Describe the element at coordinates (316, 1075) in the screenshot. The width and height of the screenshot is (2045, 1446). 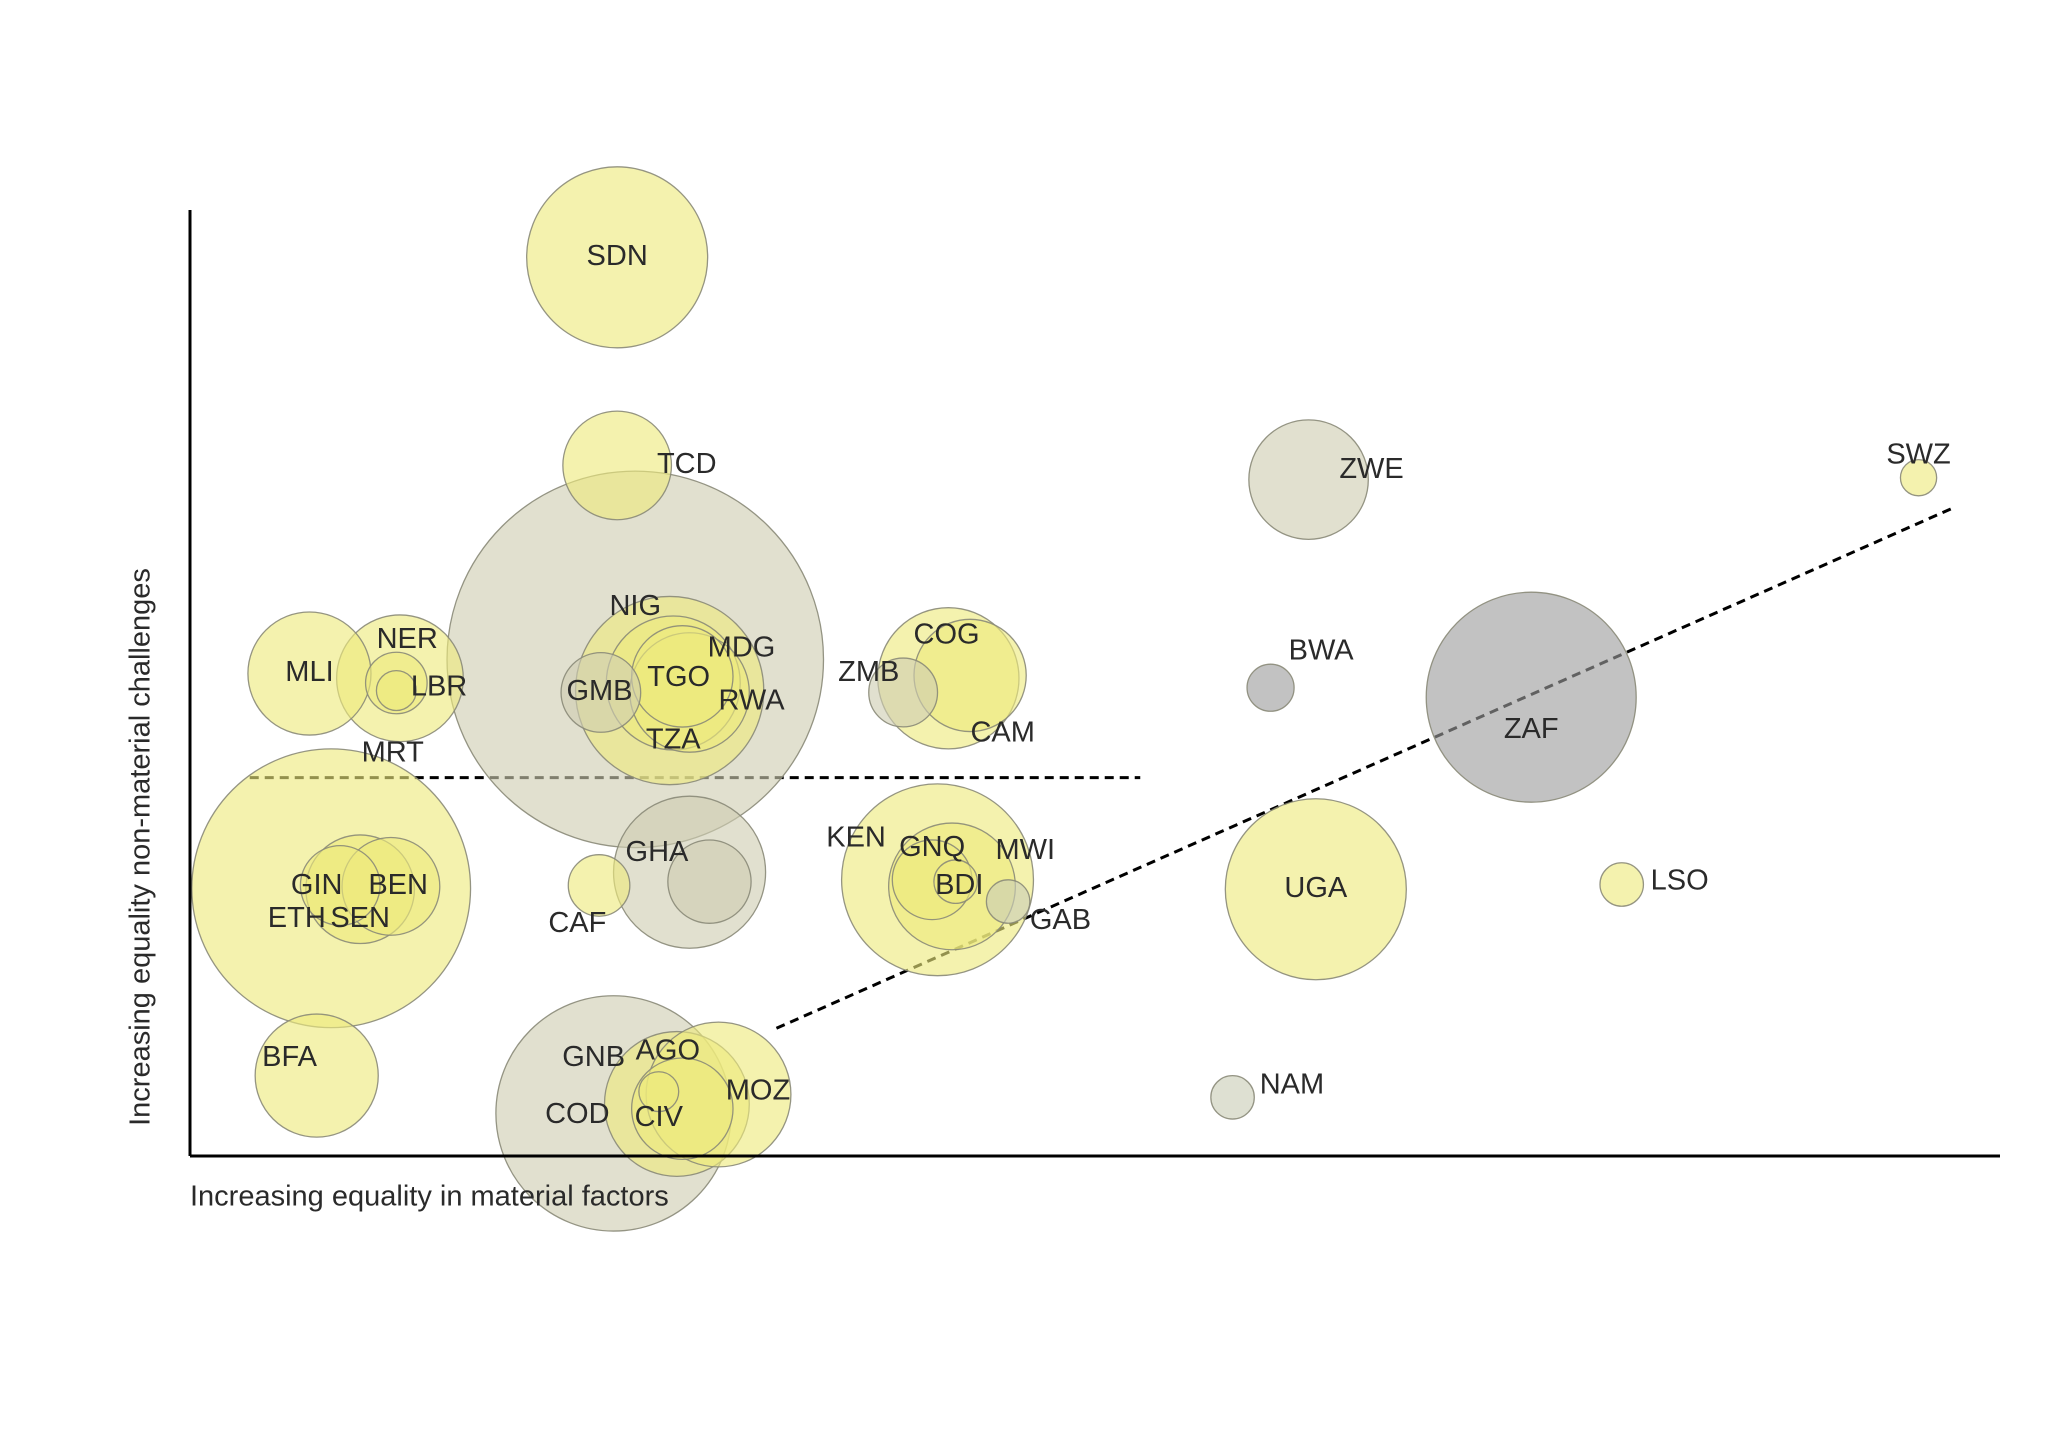
I see `bubble-bfa` at that location.